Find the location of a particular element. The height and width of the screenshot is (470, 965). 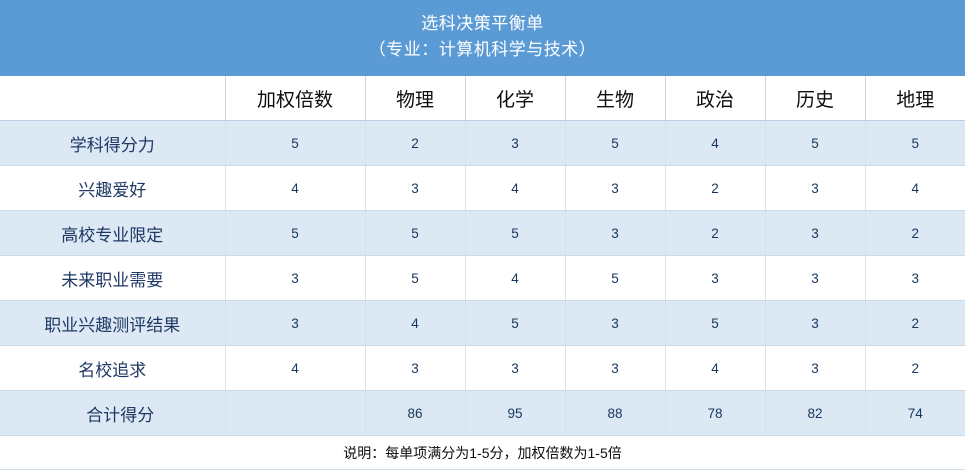

cell-politics: 5 is located at coordinates (715, 323).